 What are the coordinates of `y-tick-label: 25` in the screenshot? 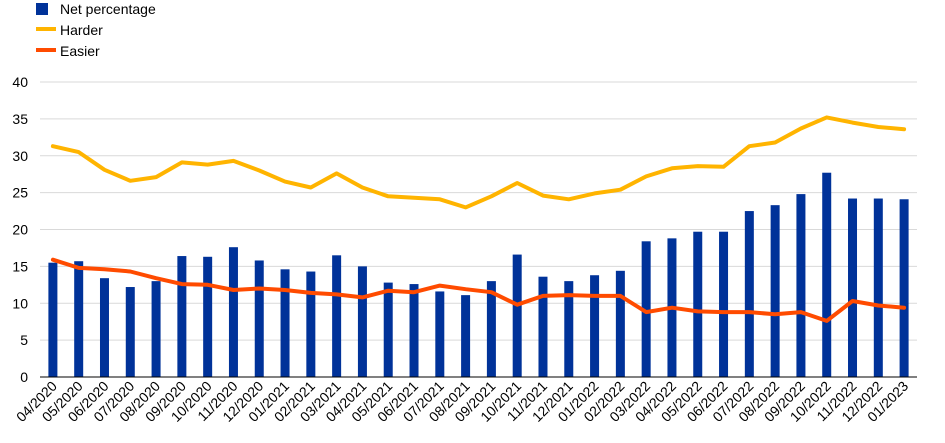 It's located at (20, 193).